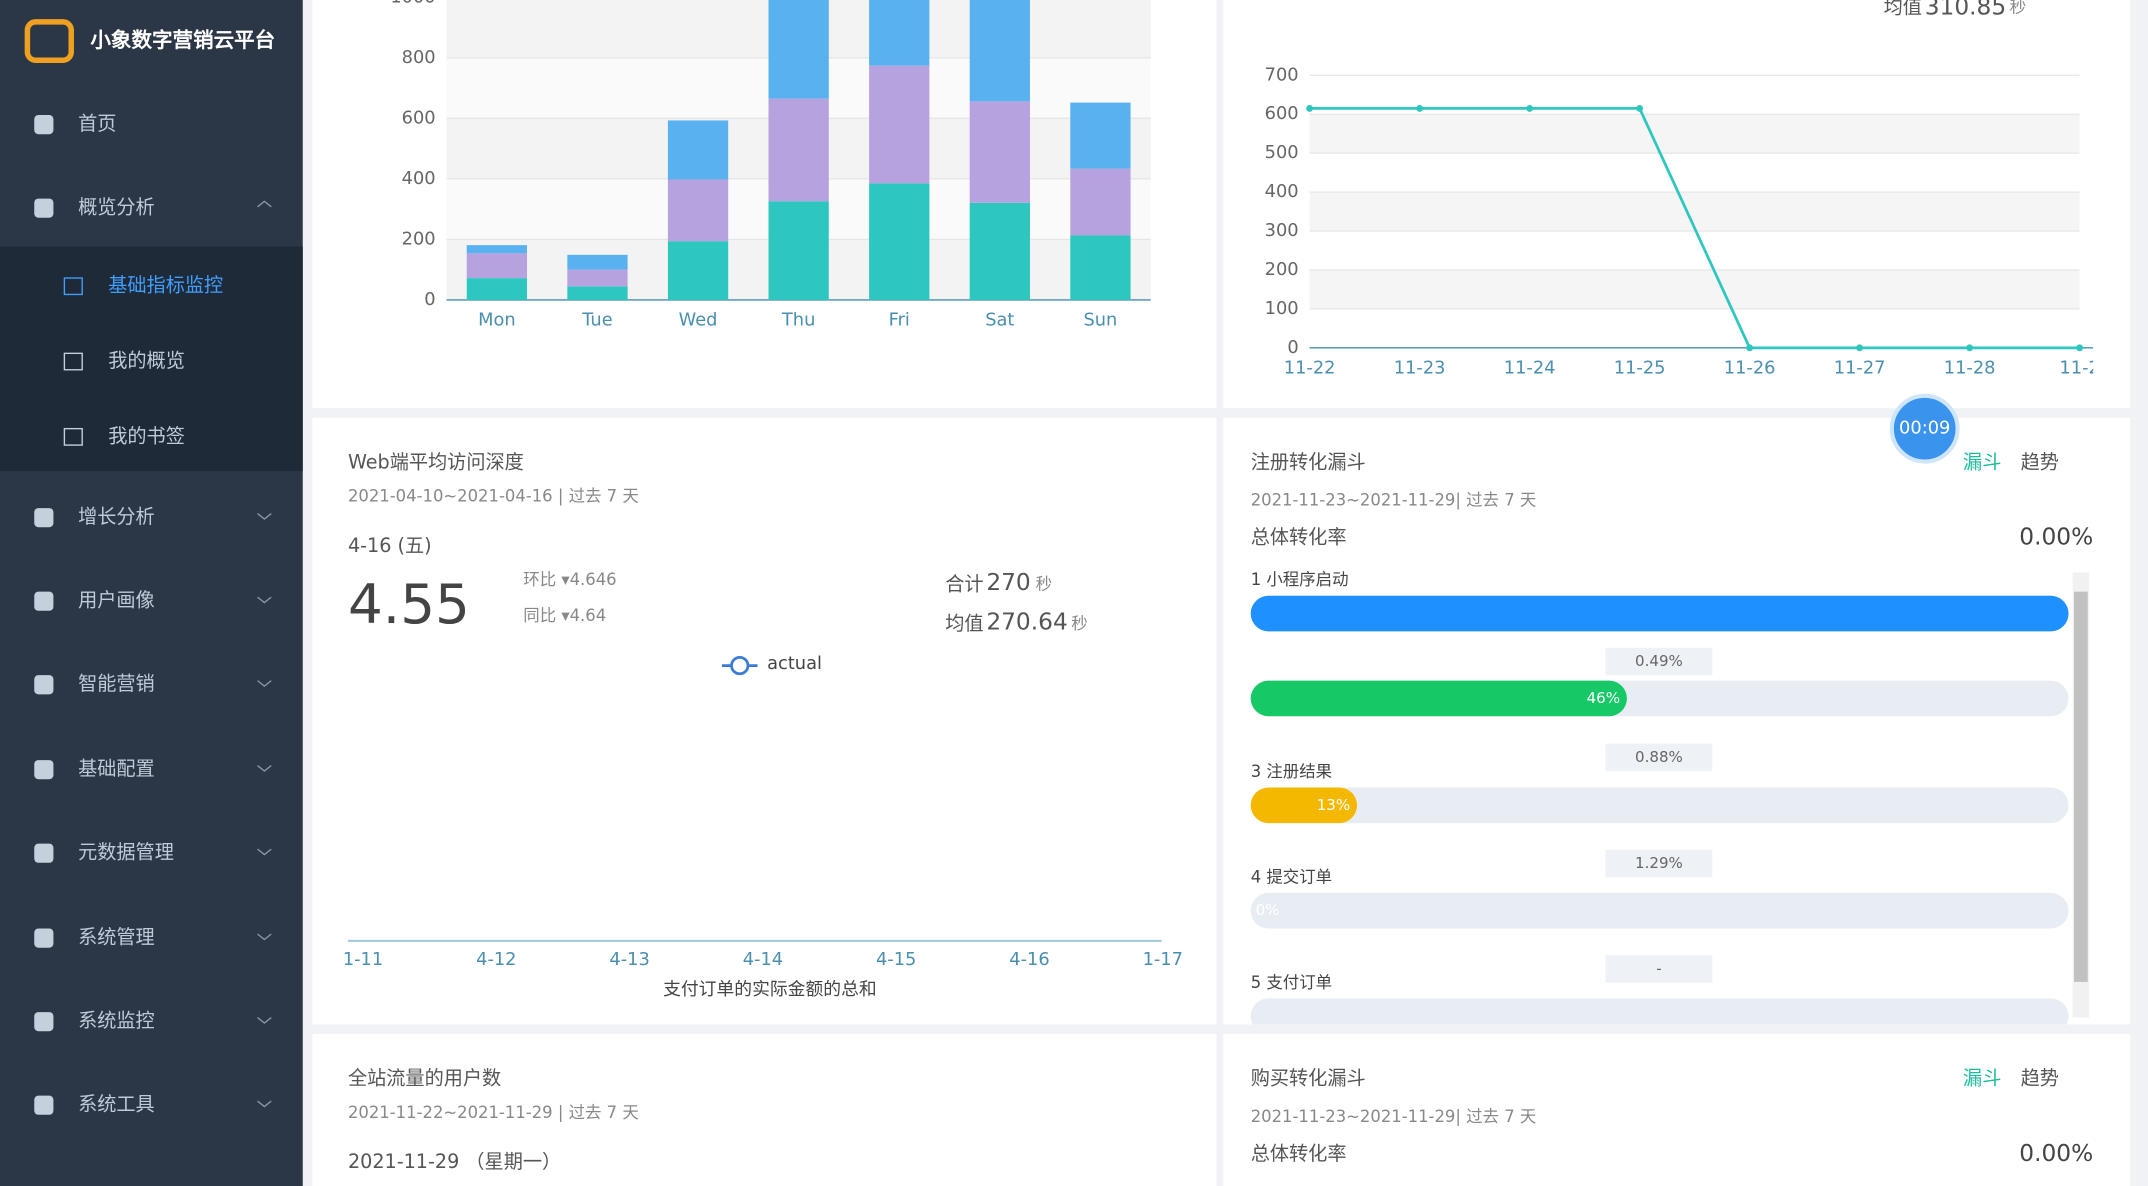 Image resolution: width=2148 pixels, height=1186 pixels. What do you see at coordinates (1965, 10) in the screenshot?
I see `avg-value: 310.85` at bounding box center [1965, 10].